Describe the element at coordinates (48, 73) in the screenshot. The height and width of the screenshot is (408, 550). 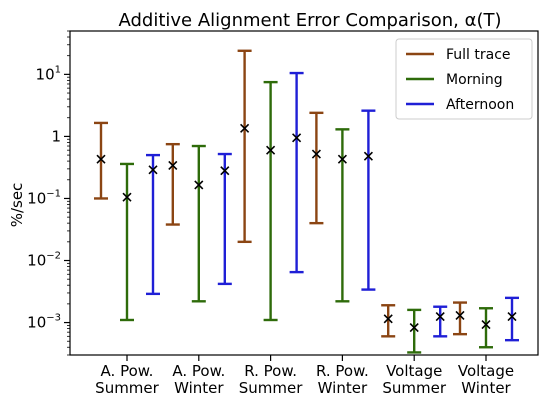
I see `y-tick-label: 10¹` at that location.